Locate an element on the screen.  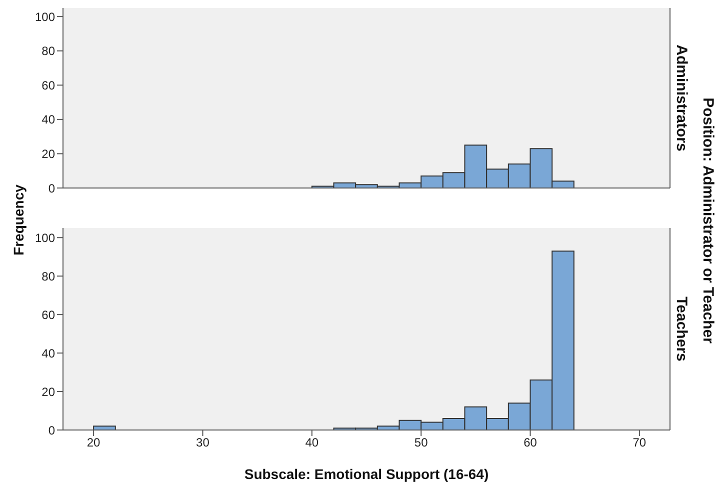
text: Teachers is located at coordinates (681, 329).